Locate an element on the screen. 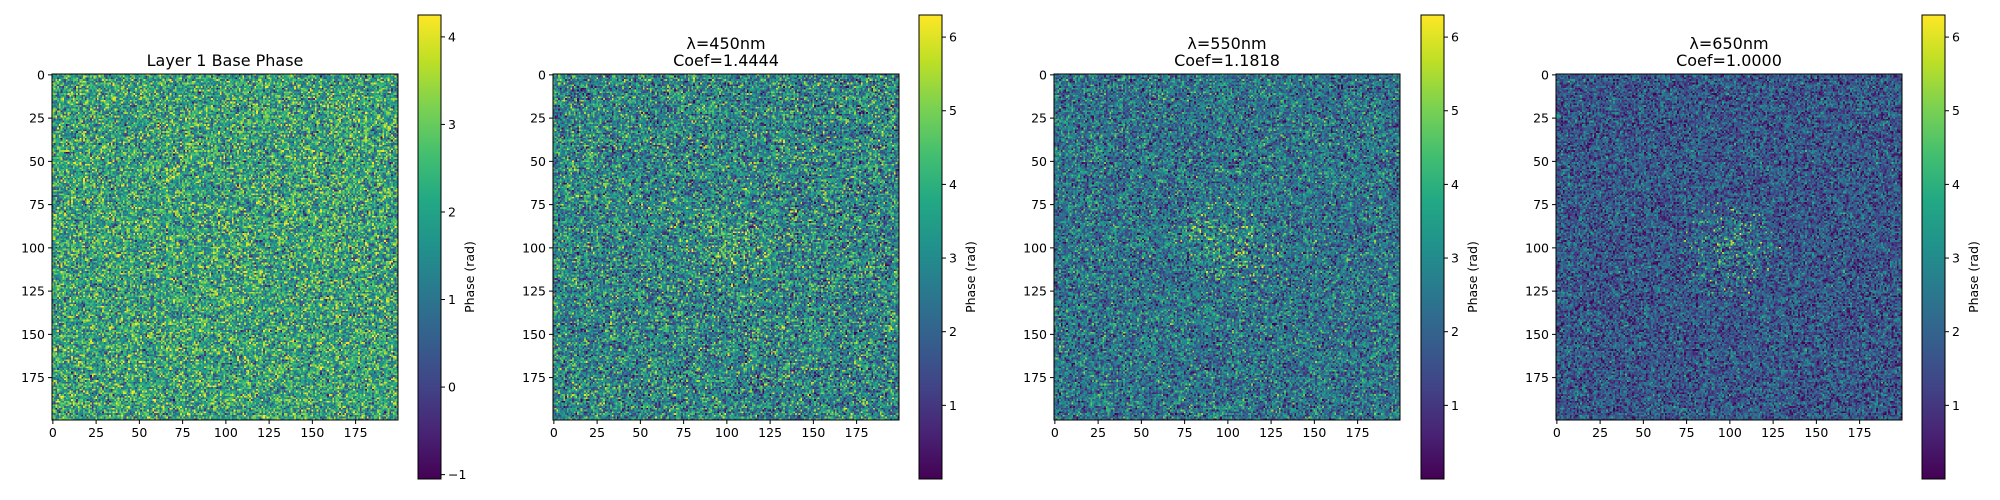 The width and height of the screenshot is (2000, 500). panel-2-colorbar-tick-label: 4 is located at coordinates (953, 184).